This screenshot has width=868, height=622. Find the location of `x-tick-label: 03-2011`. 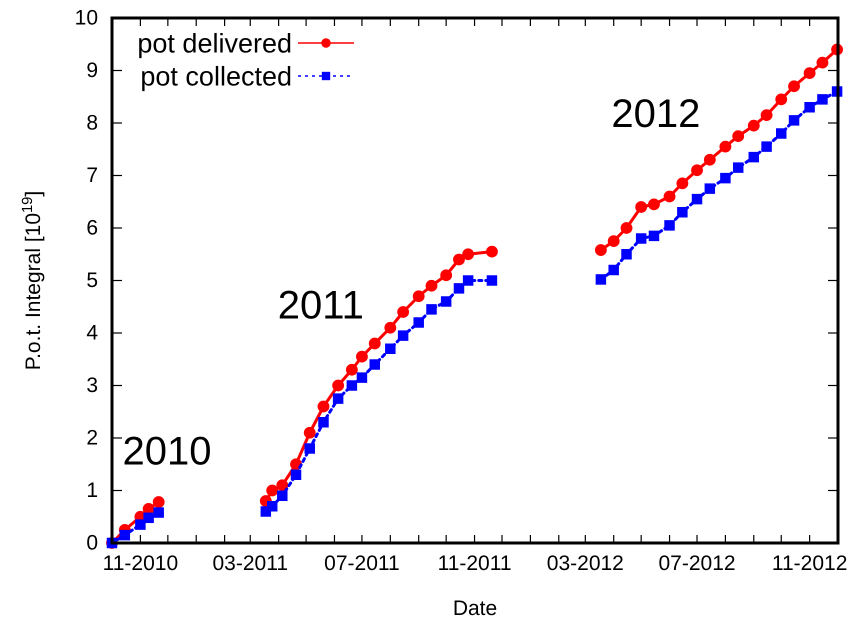

x-tick-label: 03-2011 is located at coordinates (250, 563).